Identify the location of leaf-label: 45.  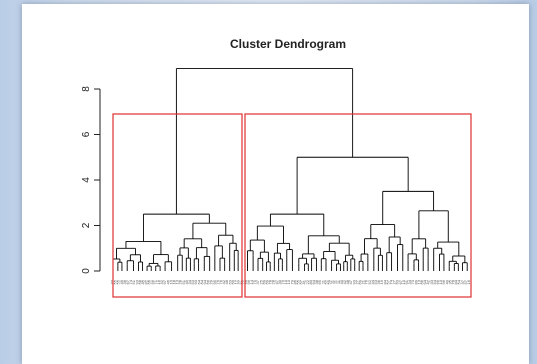
(186, 281).